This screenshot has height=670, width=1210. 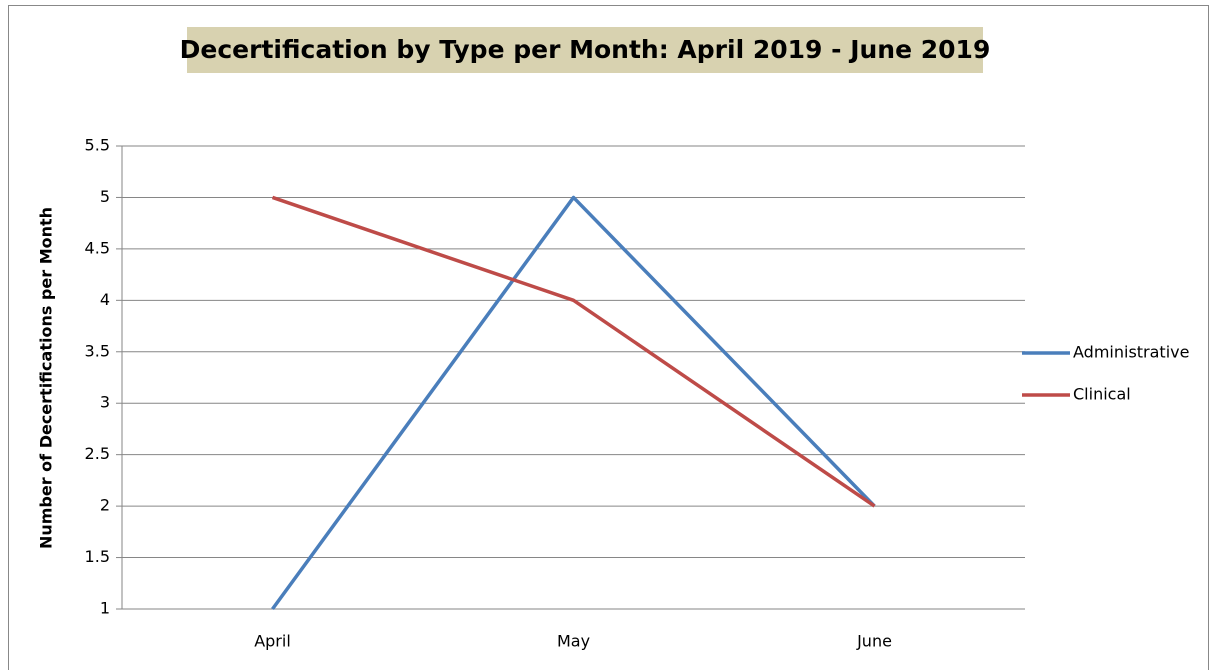 I want to click on title-box, so click(x=585, y=50).